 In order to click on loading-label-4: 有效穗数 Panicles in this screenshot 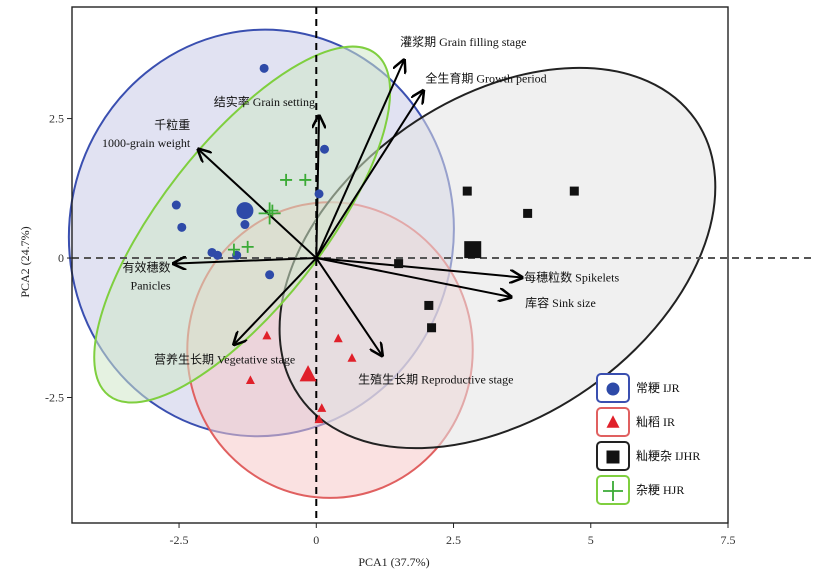, I will do `click(147, 276)`.